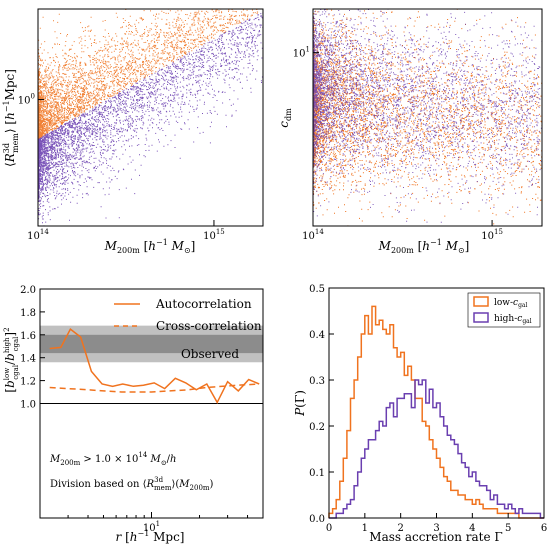 The image size is (556, 546). I want to click on y-tick-label: 0.3, so click(317, 381).